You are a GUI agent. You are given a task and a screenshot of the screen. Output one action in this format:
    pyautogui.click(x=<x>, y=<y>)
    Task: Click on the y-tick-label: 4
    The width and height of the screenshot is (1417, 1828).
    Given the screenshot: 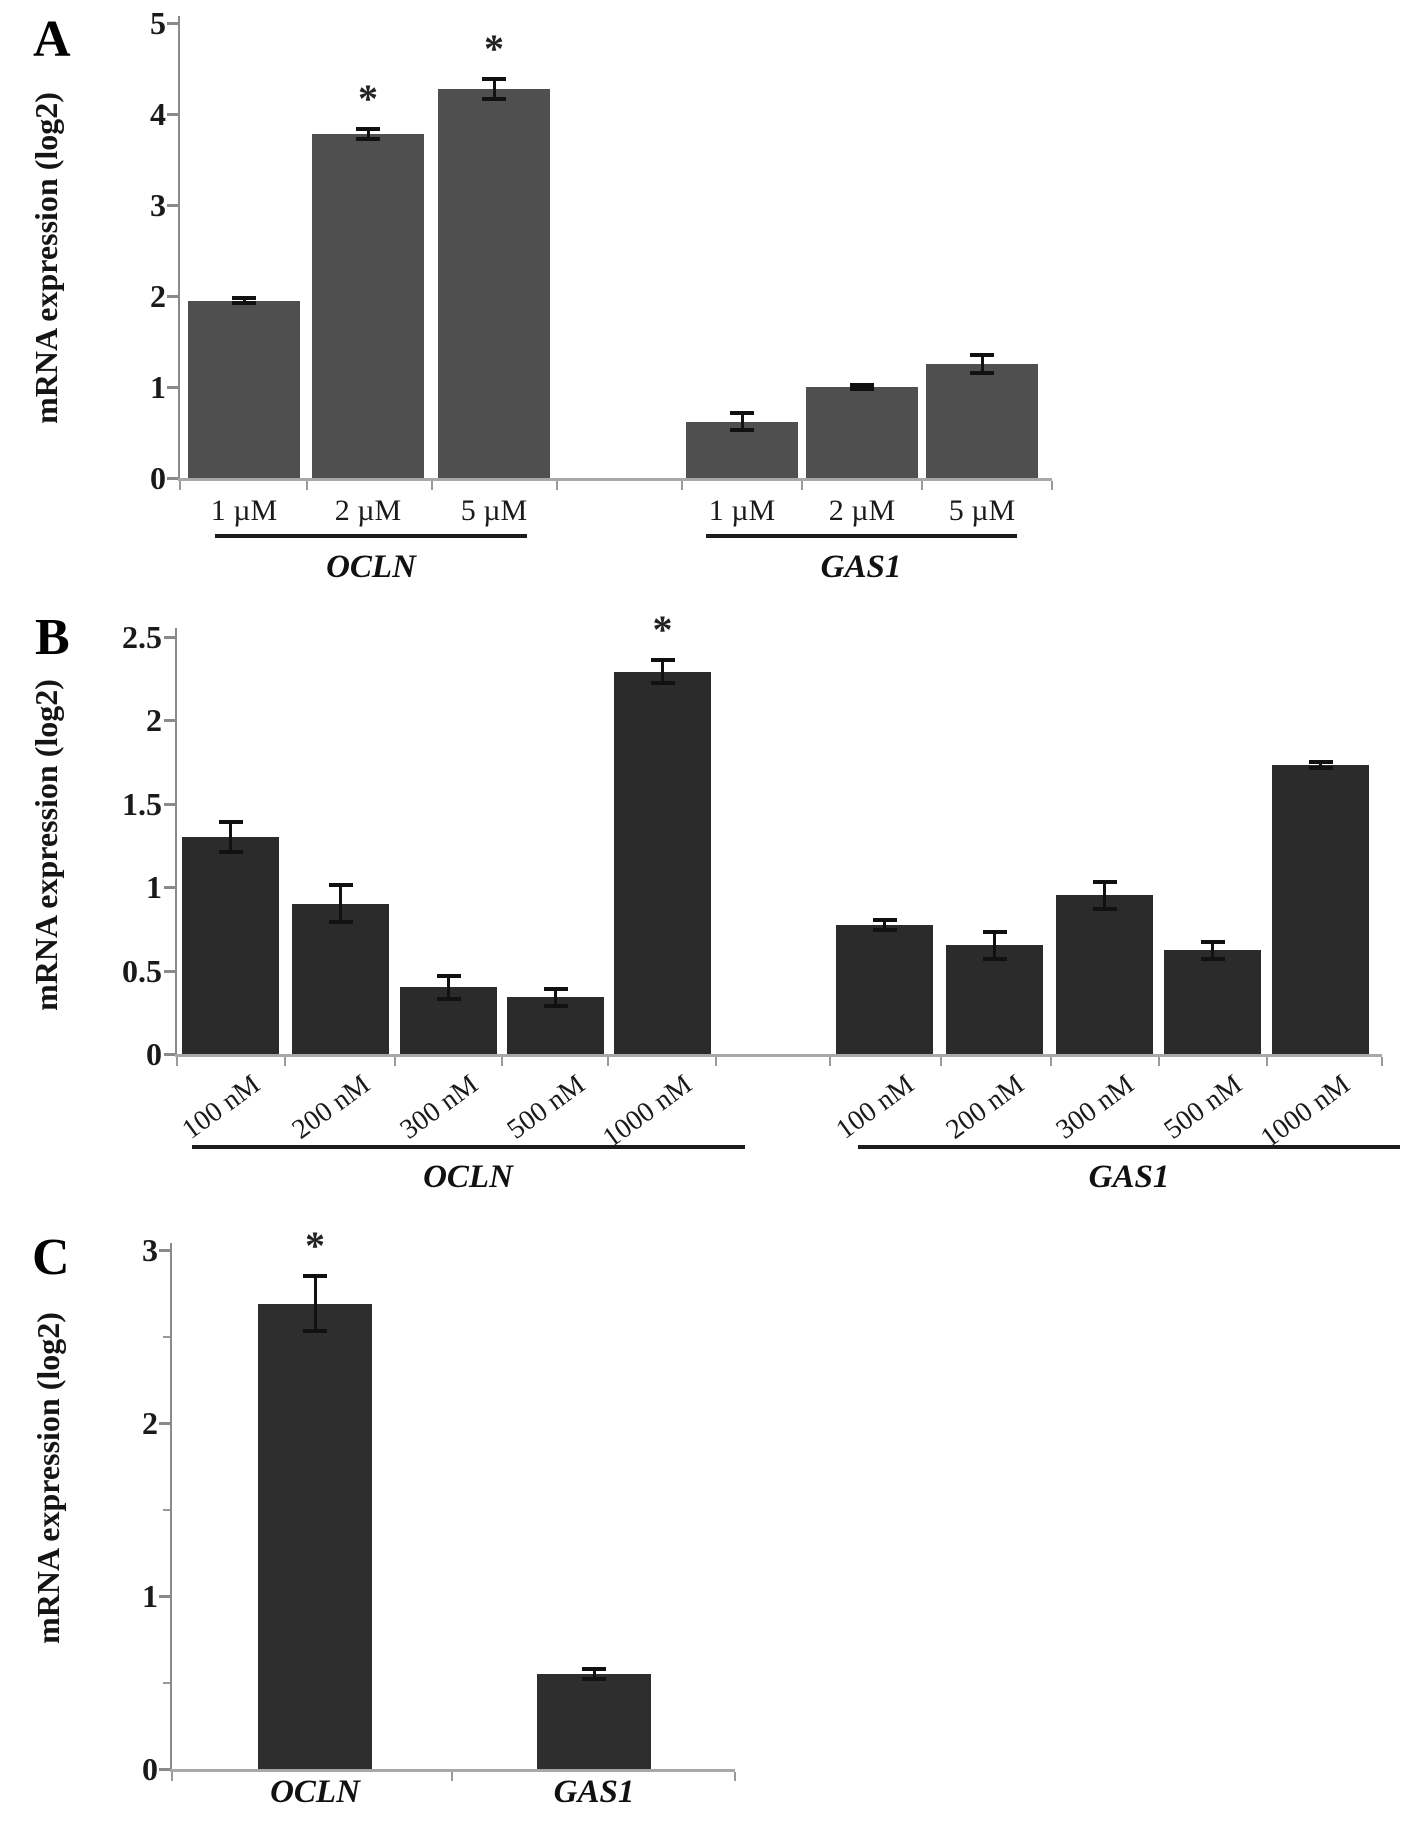 What is the action you would take?
    pyautogui.click(x=158, y=114)
    